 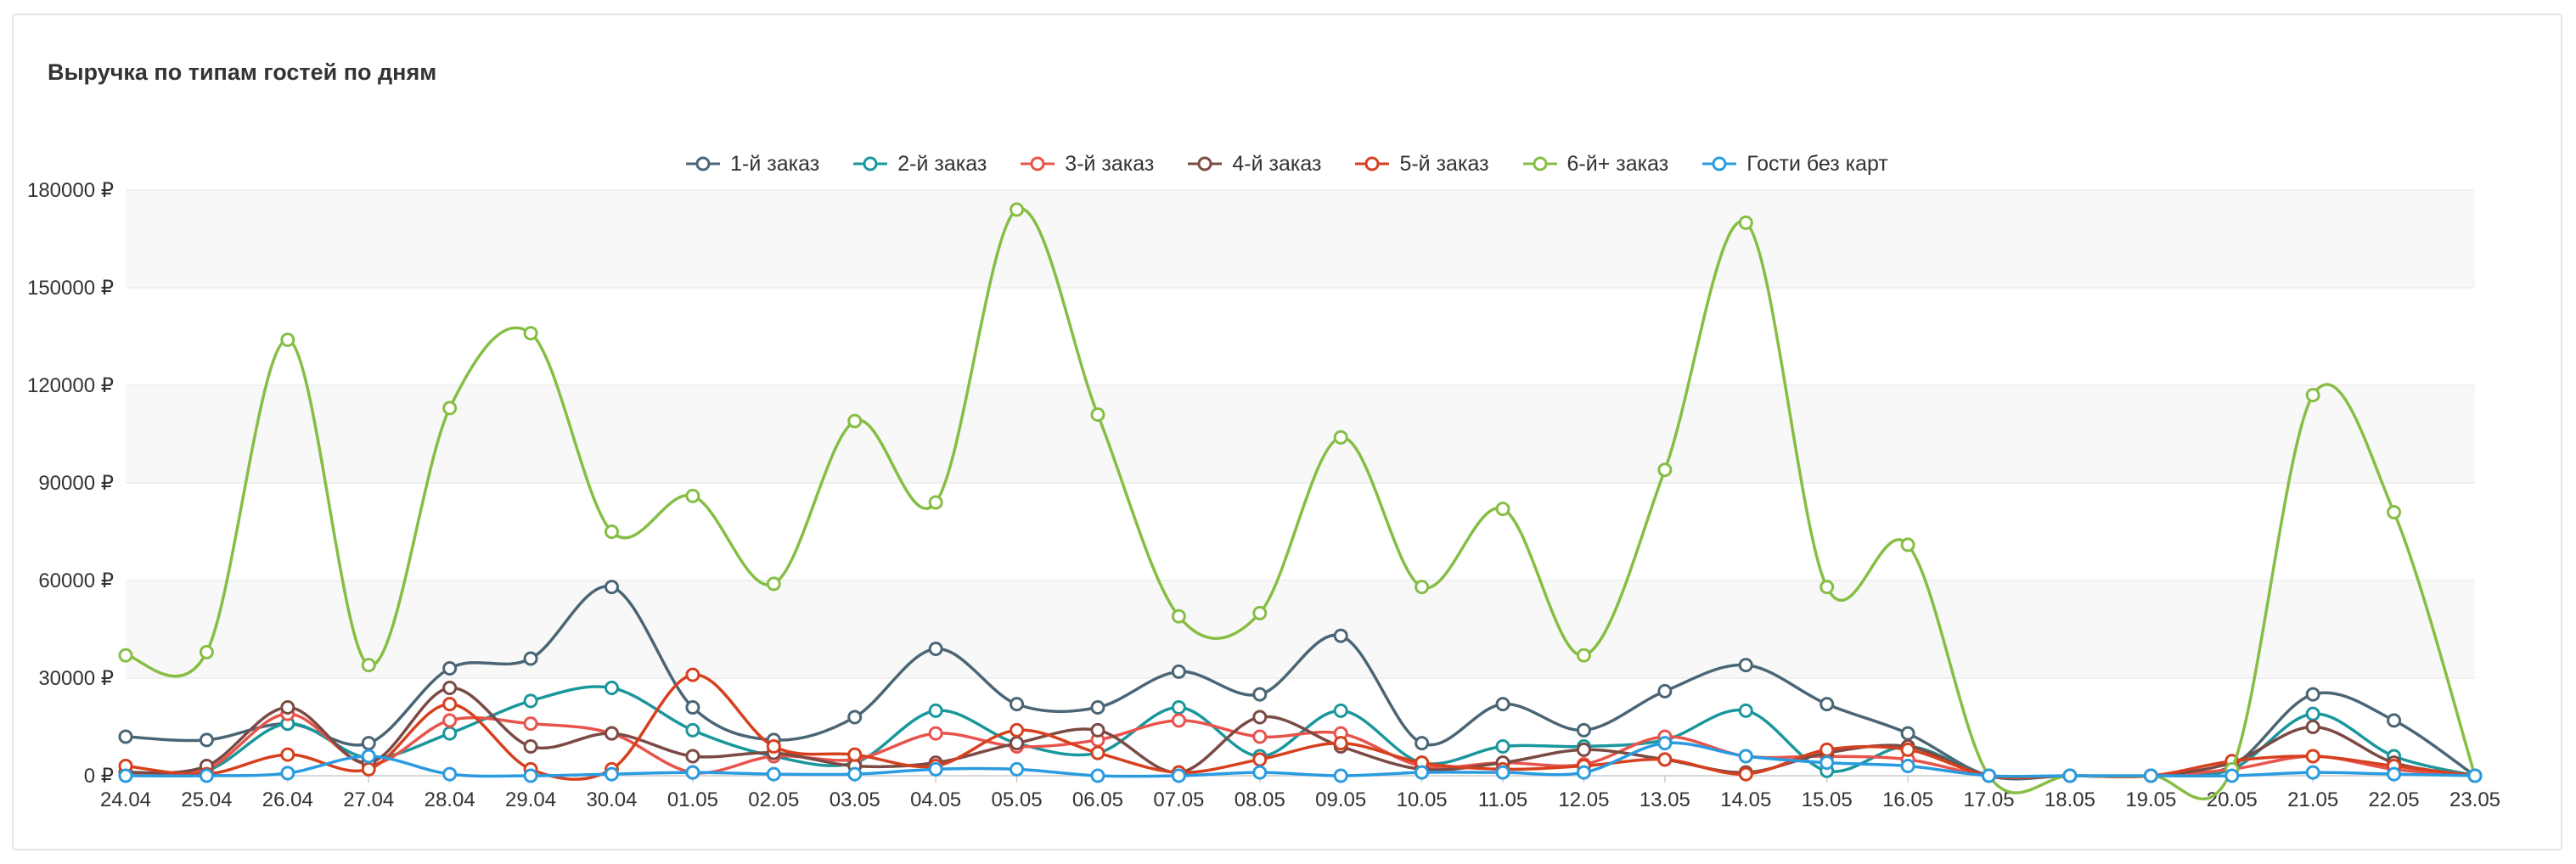 I want to click on x-tick-label: 01.05, so click(x=692, y=799).